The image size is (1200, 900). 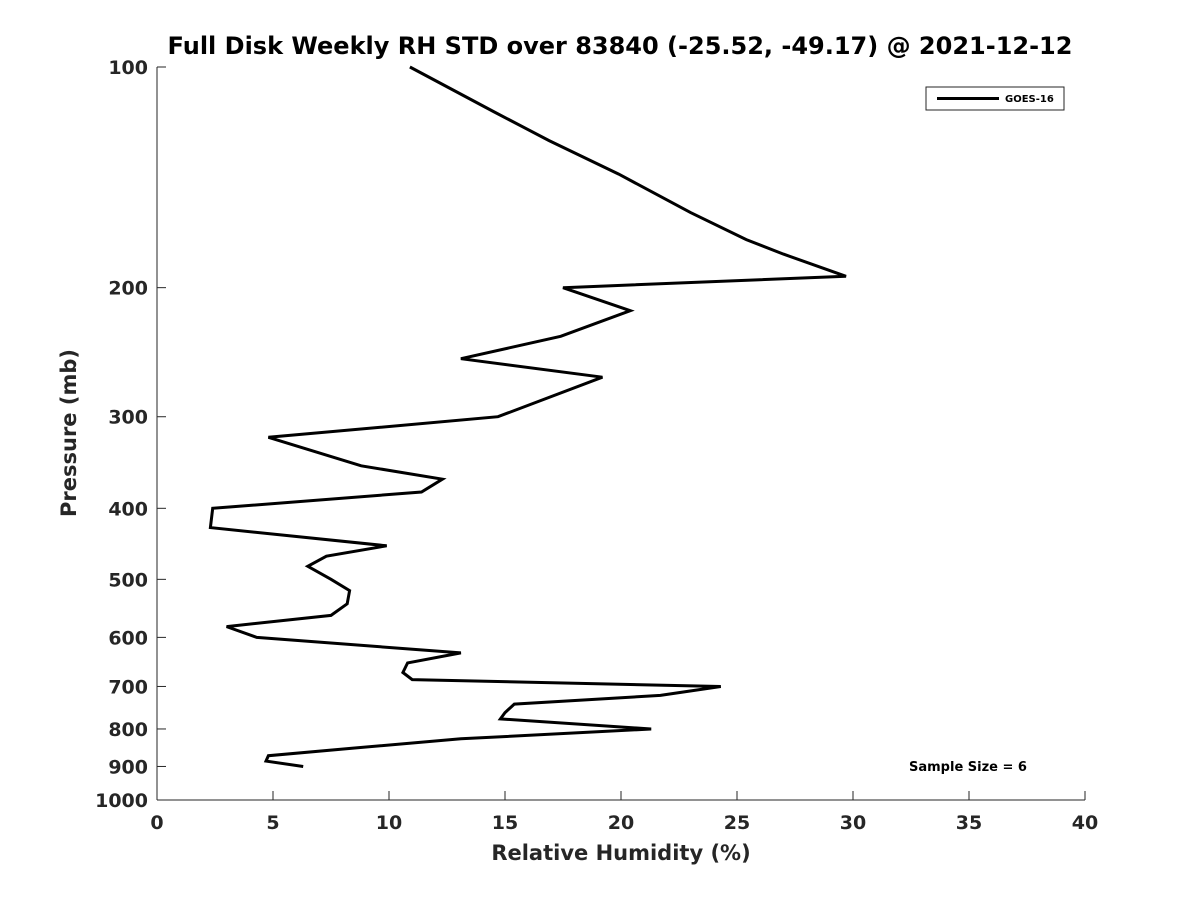 I want to click on y-tick-label: 200, so click(x=128, y=289).